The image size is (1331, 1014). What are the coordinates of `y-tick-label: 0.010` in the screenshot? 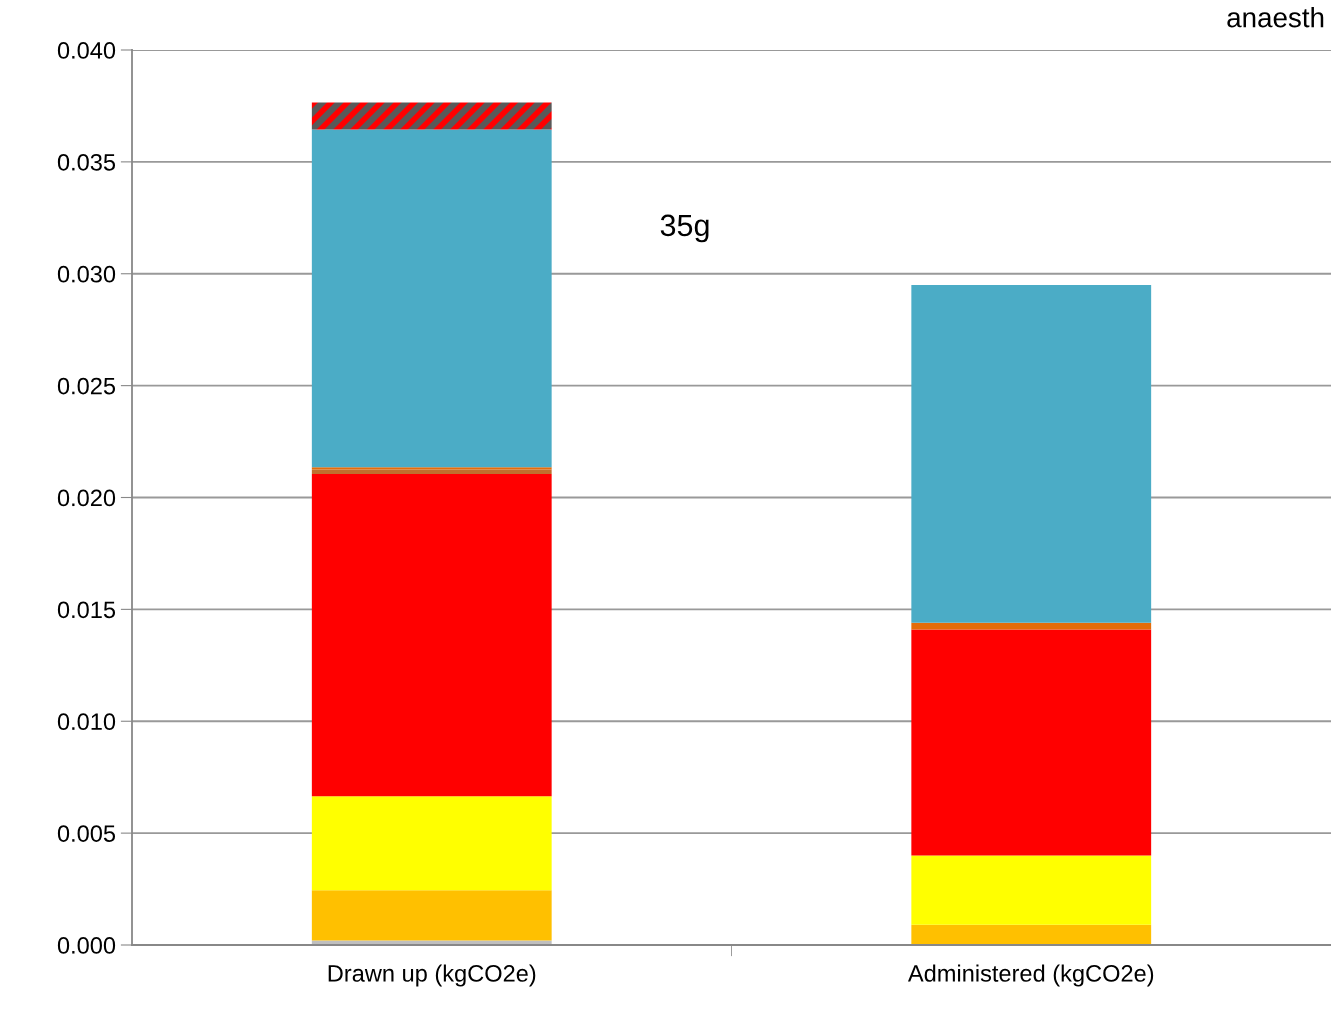 It's located at (86, 722).